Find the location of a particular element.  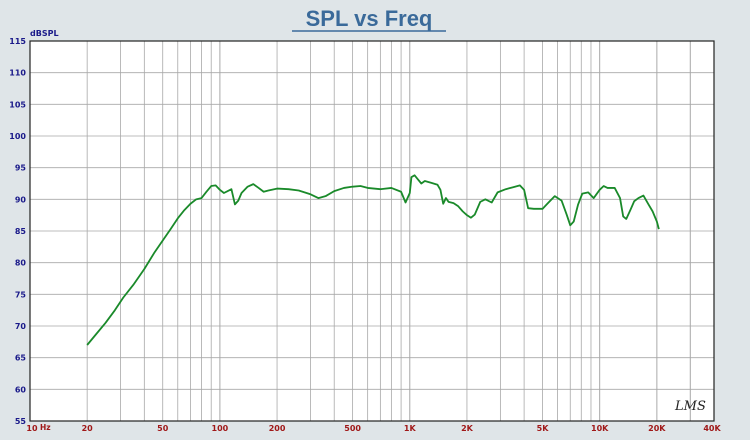

x-tick-label: 20 is located at coordinates (88, 428).